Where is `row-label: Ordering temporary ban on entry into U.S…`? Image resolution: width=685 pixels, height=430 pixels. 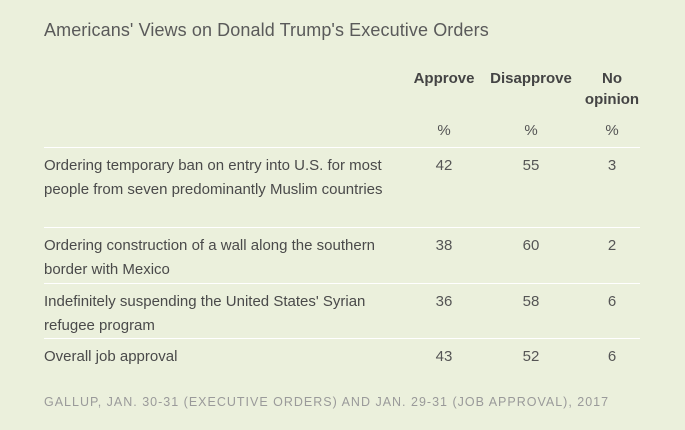 row-label: Ordering temporary ban on entry into U.S… is located at coordinates (213, 177).